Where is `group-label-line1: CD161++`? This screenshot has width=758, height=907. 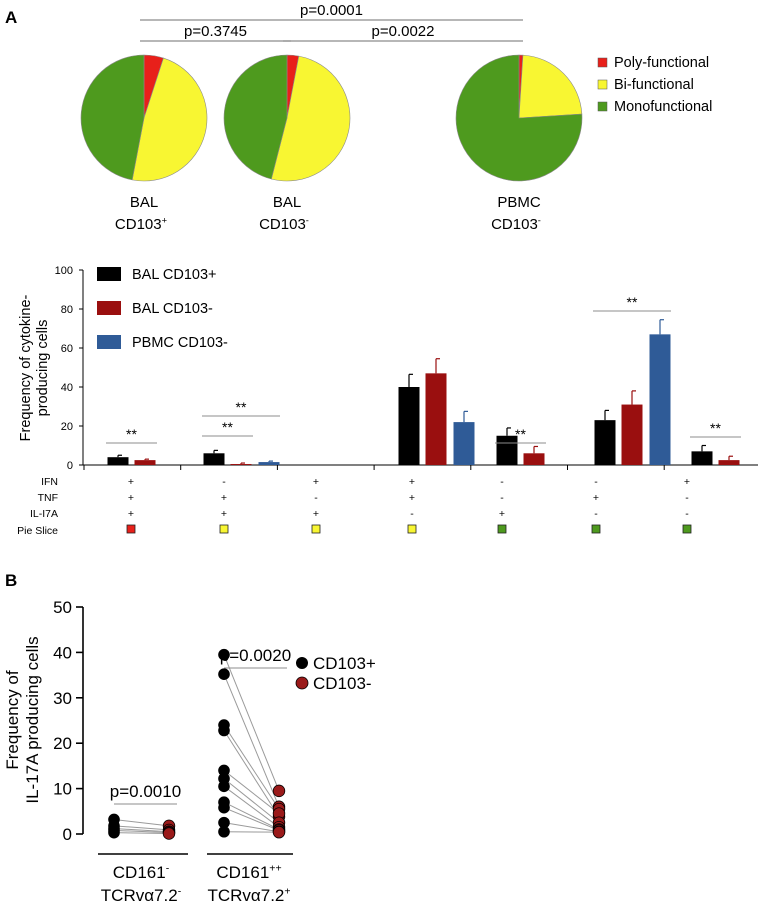
group-label-line1: CD161++ is located at coordinates (248, 872).